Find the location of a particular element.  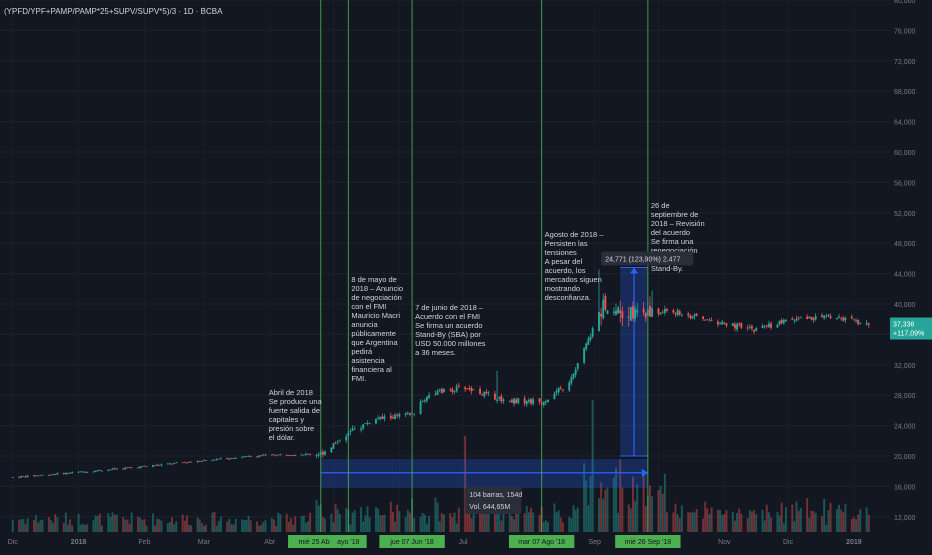

event-note-line: tensiones is located at coordinates (561, 252).